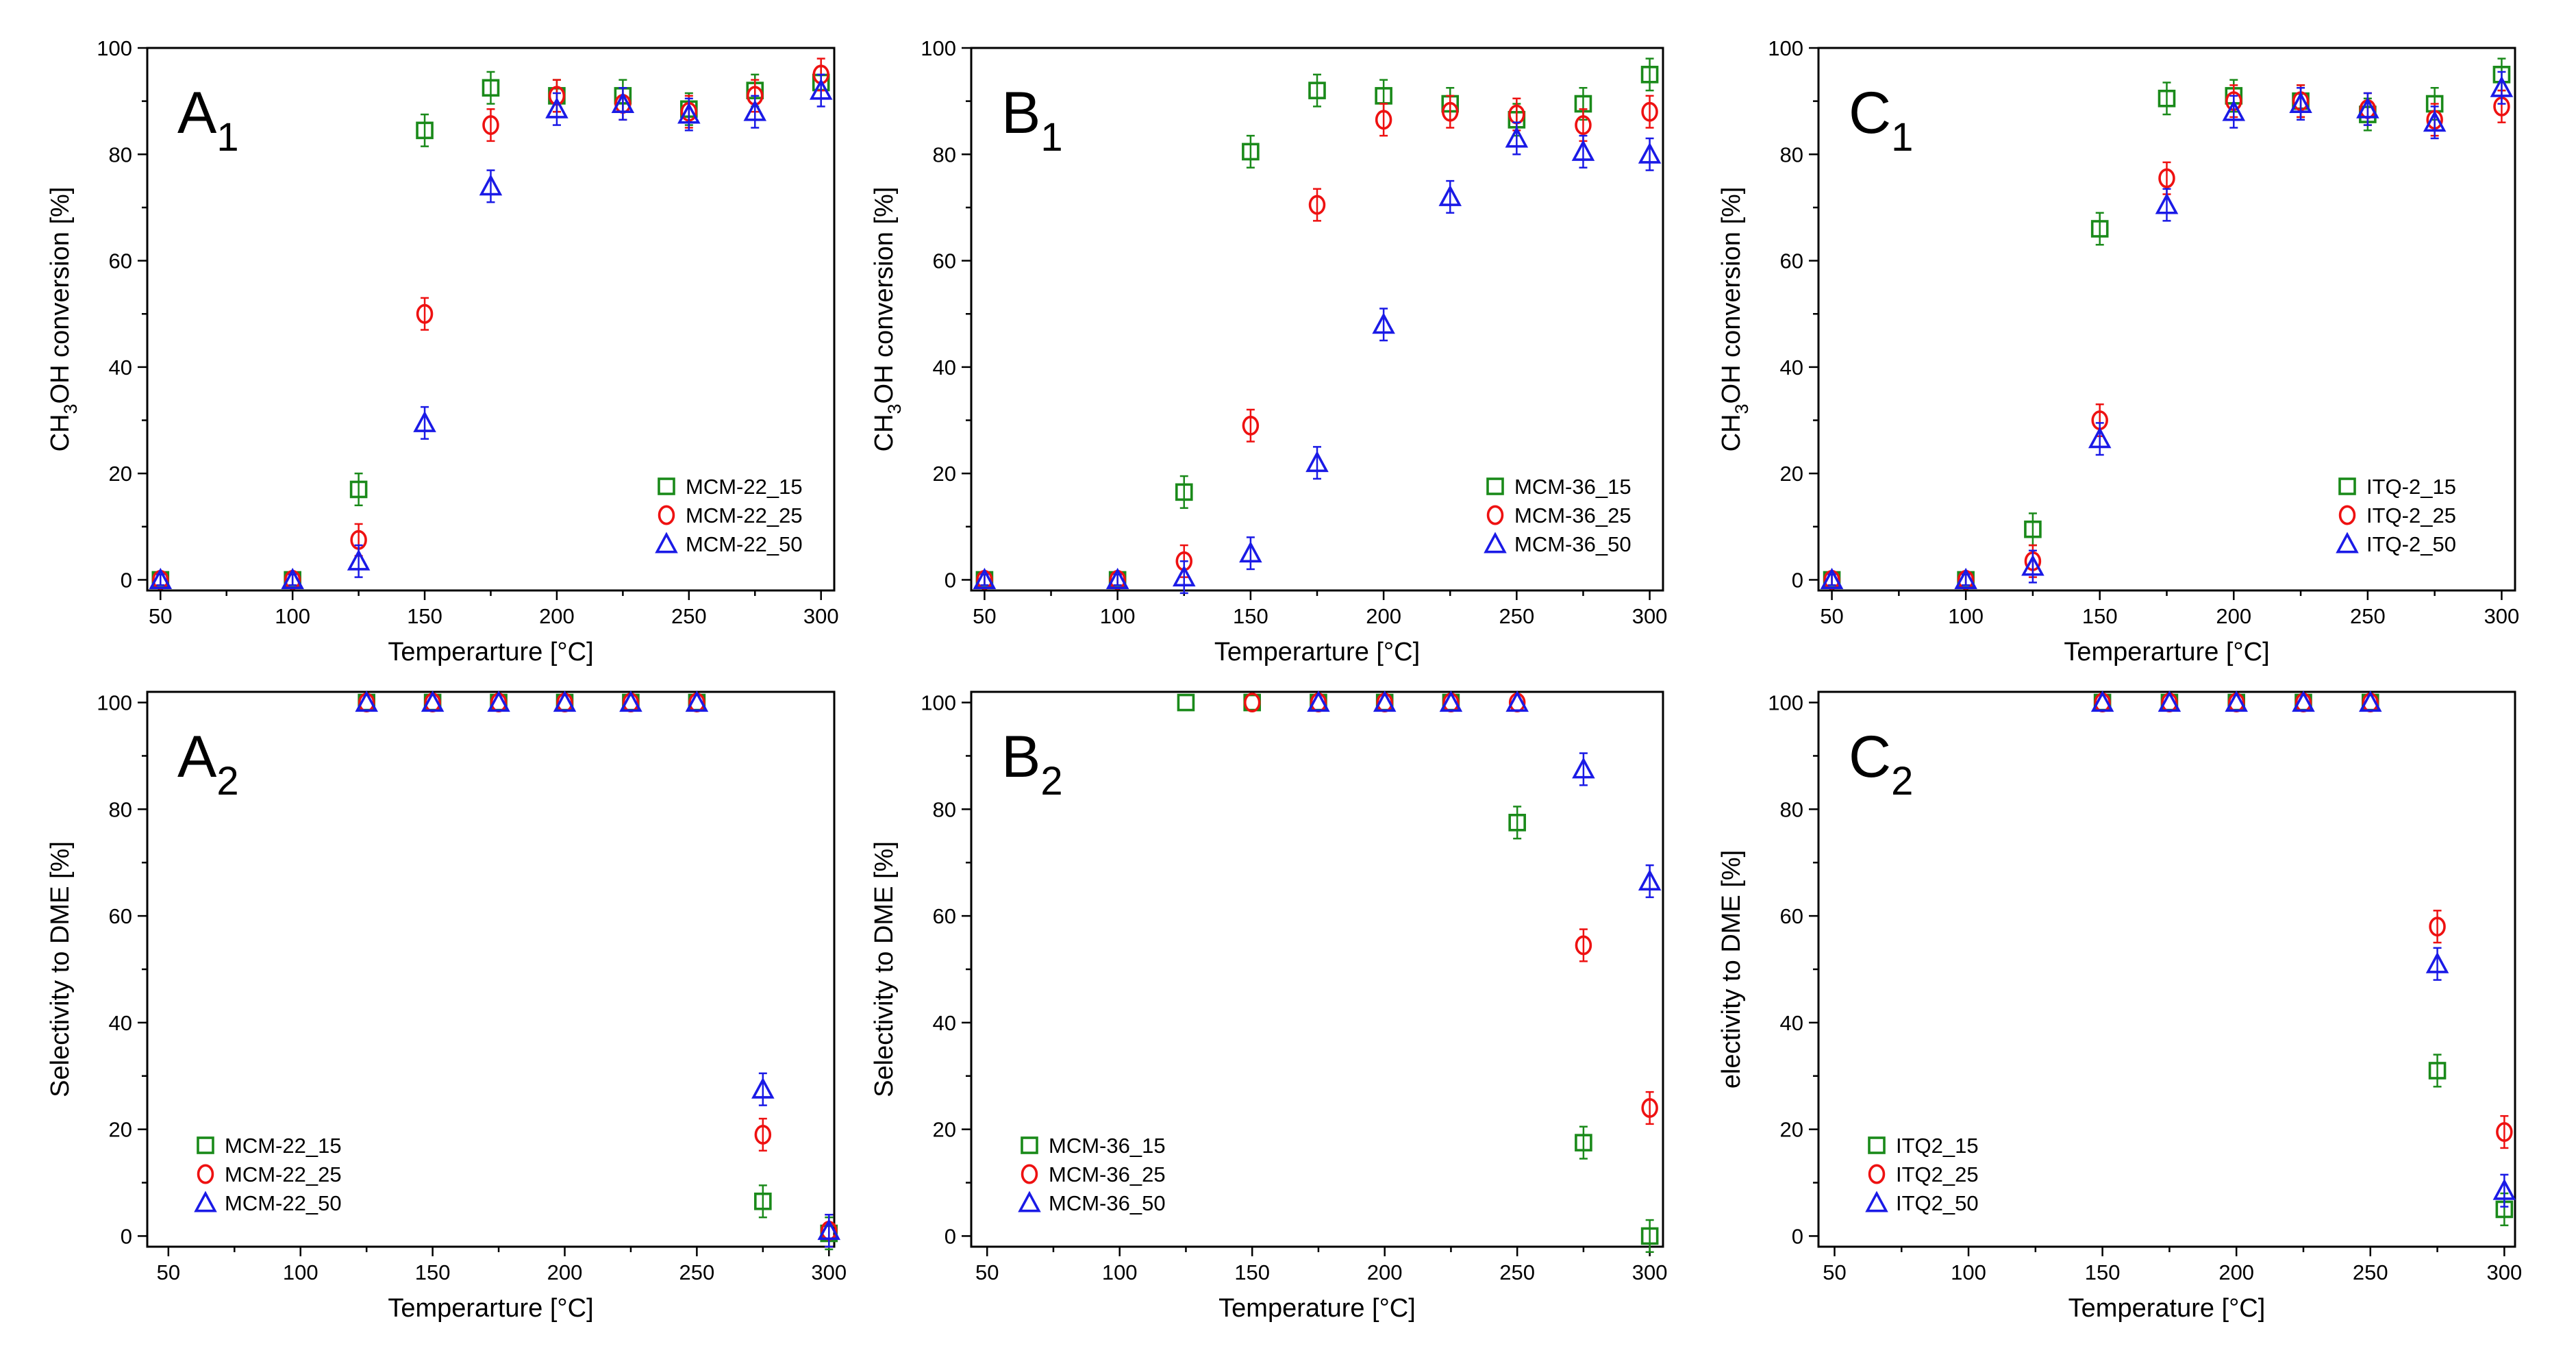 This screenshot has height=1370, width=2576. Describe the element at coordinates (1572, 487) in the screenshot. I see `legend-label: MCM-36_15` at that location.